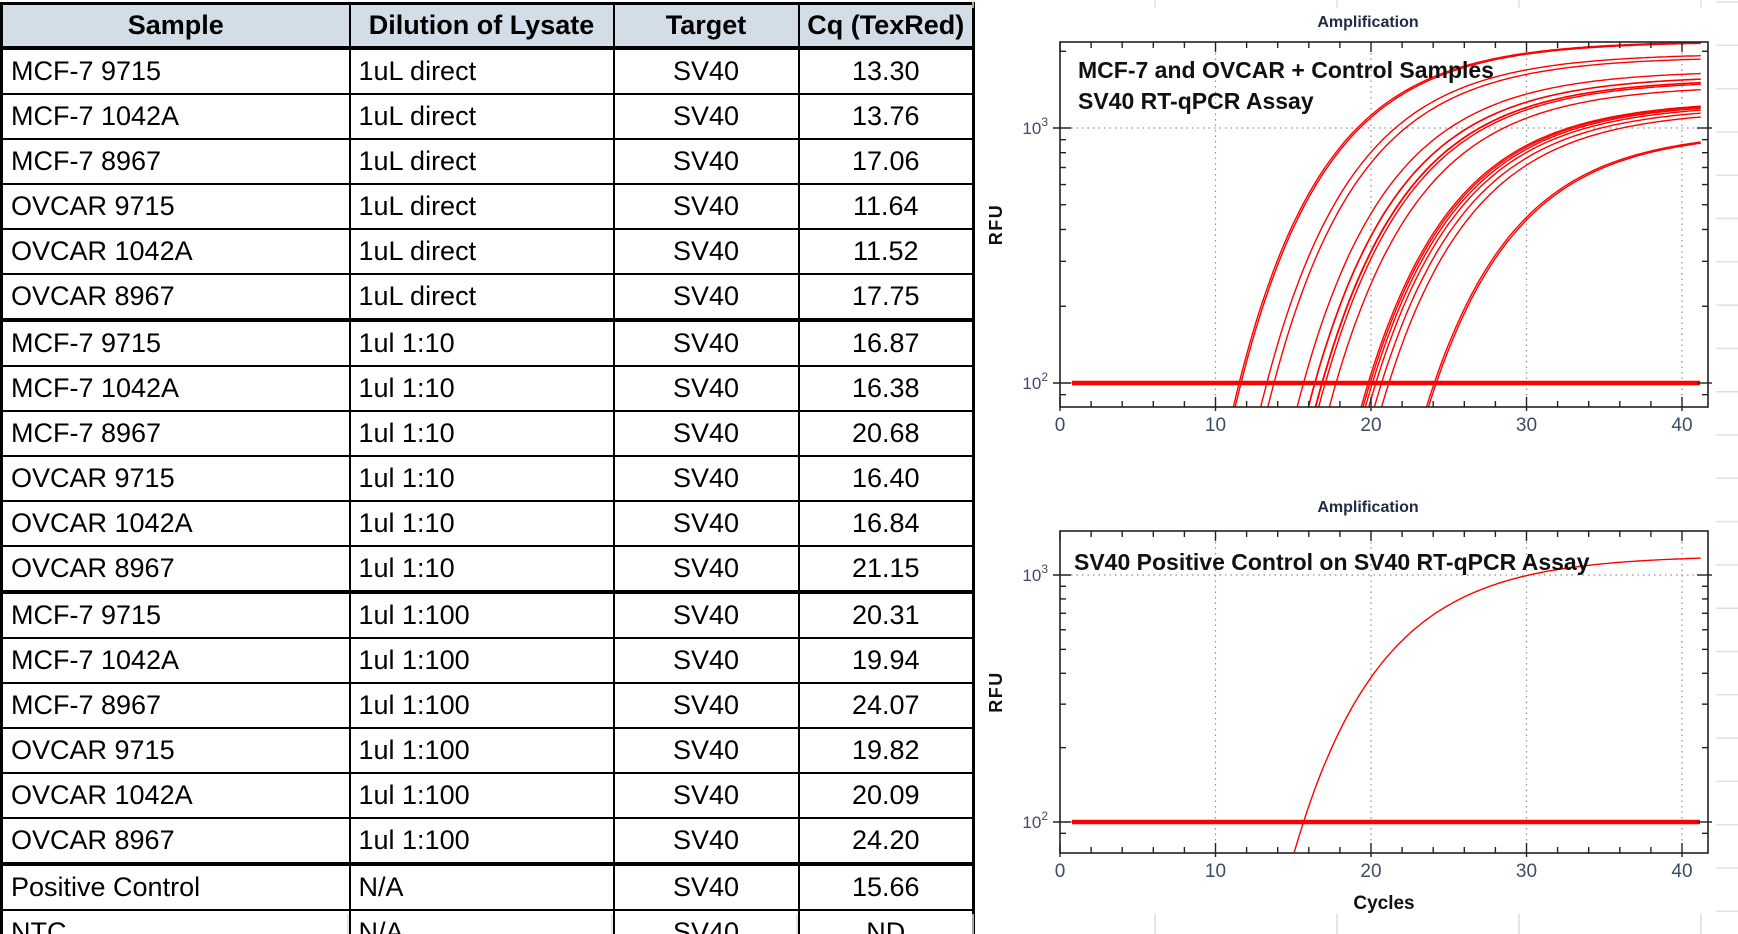 The image size is (1738, 934). What do you see at coordinates (705, 26) in the screenshot?
I see `column-header-target: Target` at bounding box center [705, 26].